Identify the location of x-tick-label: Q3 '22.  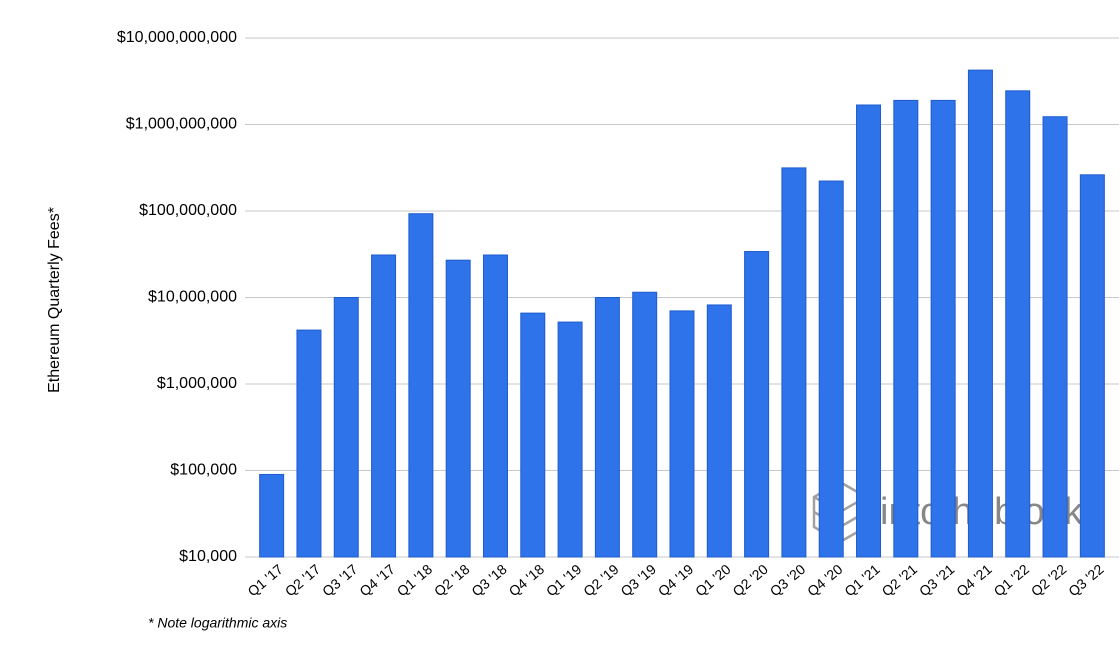
(1086, 580).